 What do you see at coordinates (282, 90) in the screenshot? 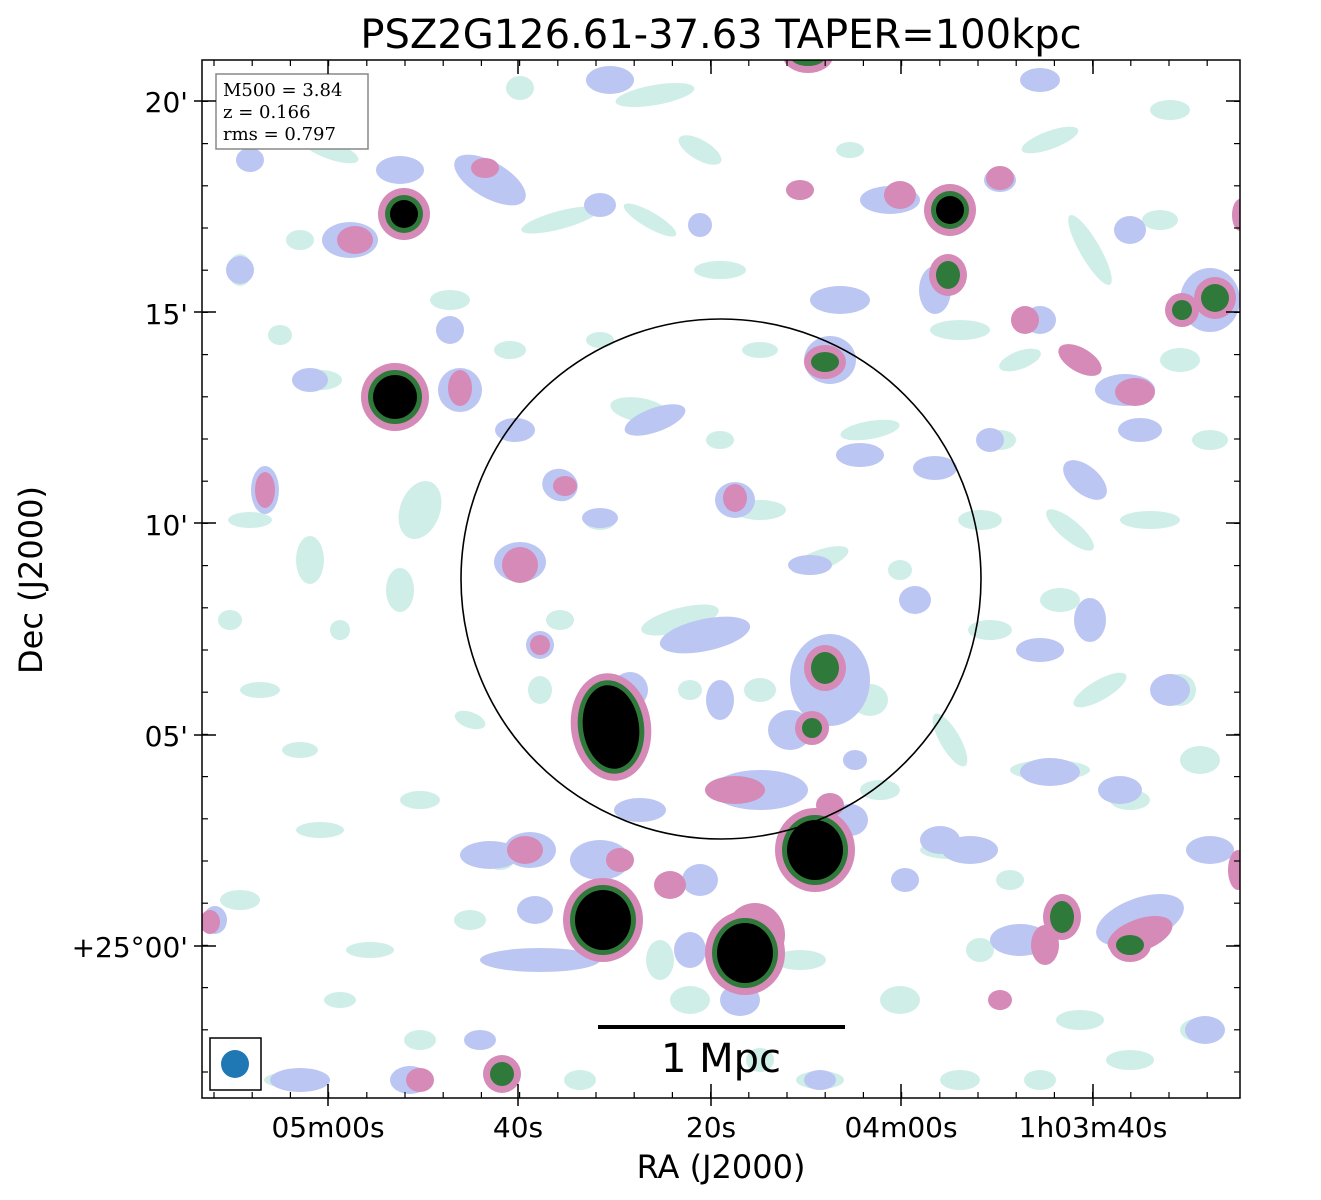
I see `info-m500: M500 = 3.84` at bounding box center [282, 90].